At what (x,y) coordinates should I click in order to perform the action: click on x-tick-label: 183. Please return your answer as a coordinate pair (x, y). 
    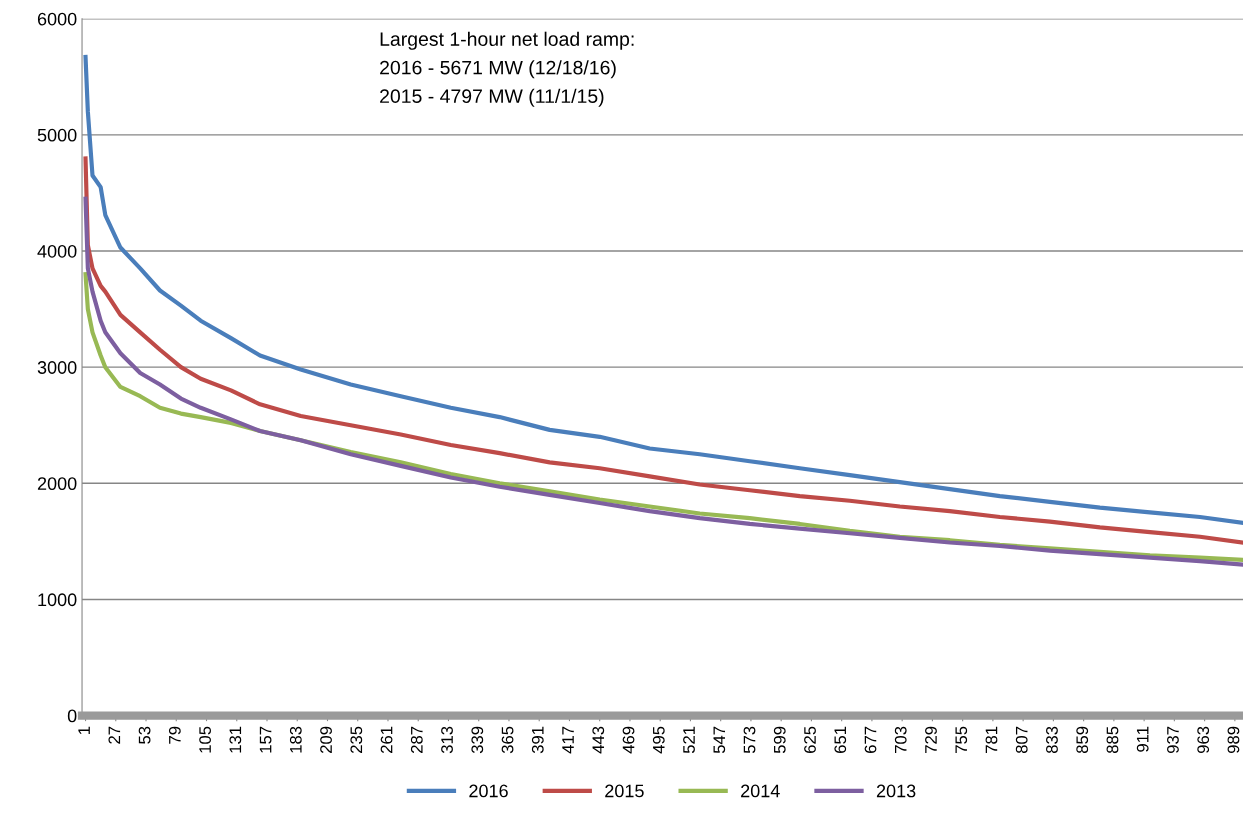
    Looking at the image, I should click on (295, 739).